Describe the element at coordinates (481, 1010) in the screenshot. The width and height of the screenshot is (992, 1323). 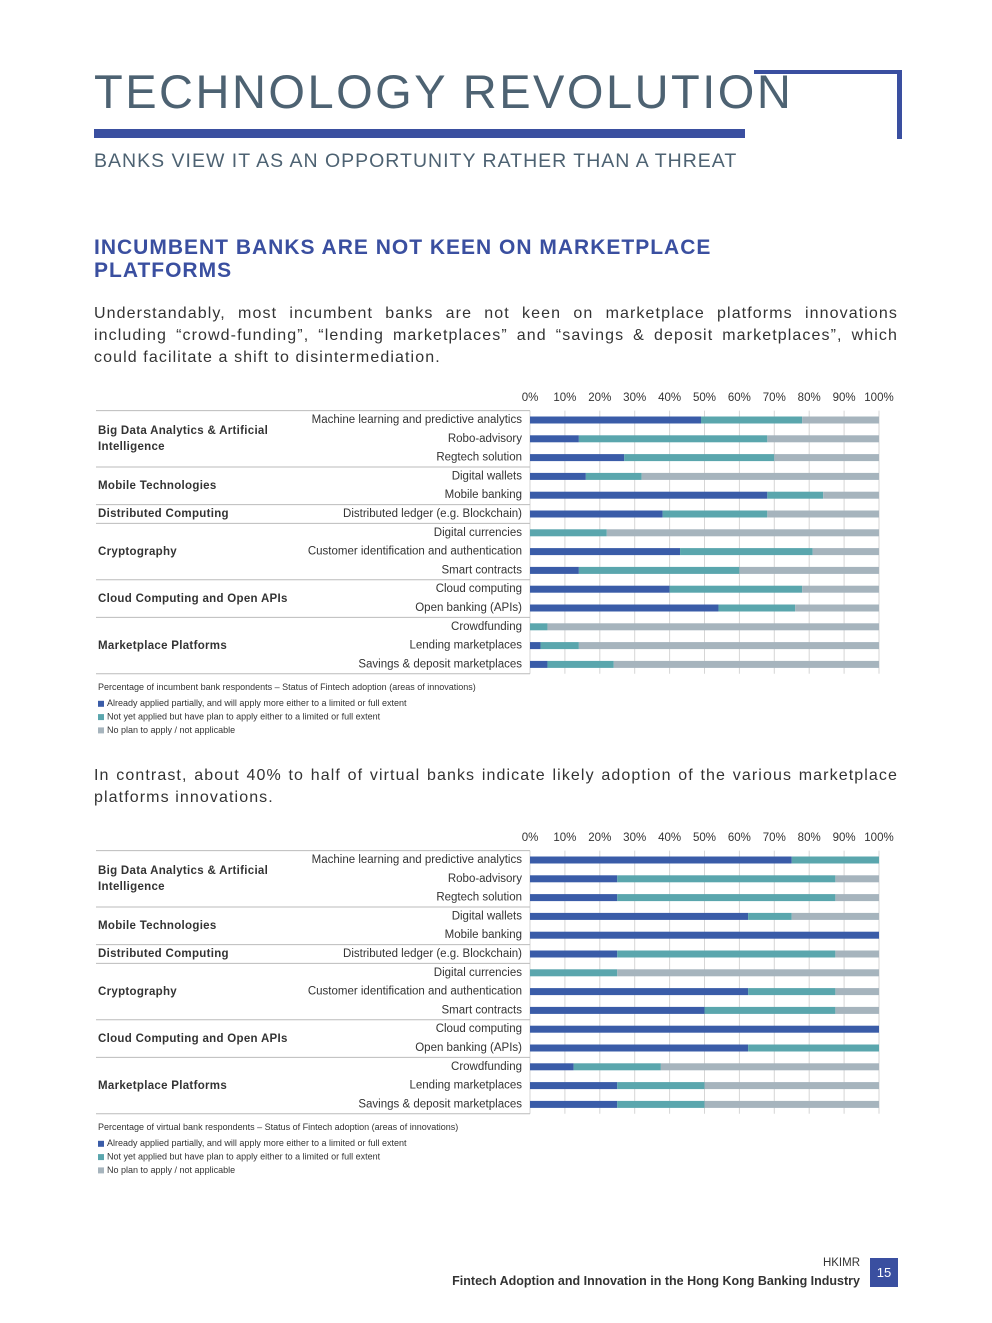
I see `category-label: Smart contracts` at that location.